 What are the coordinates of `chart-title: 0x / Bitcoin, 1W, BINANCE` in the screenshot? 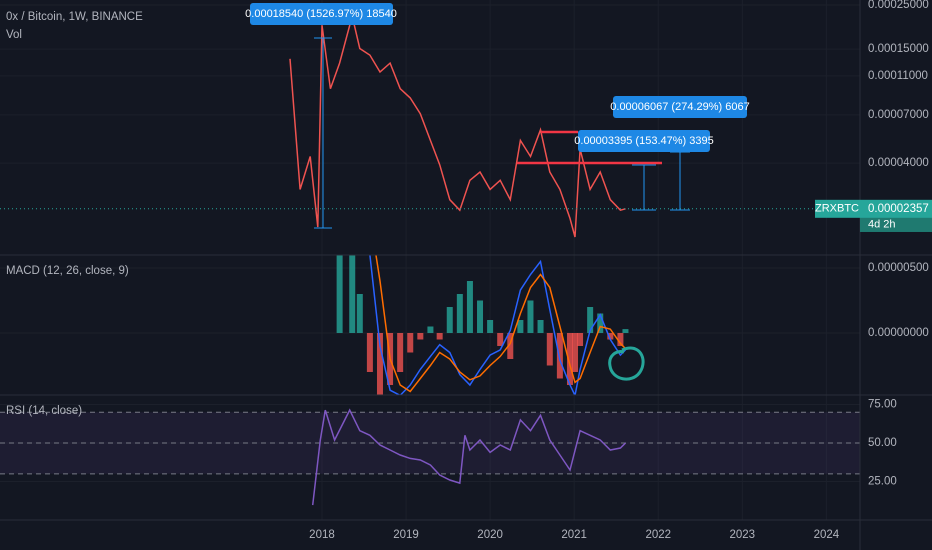 It's located at (74, 17).